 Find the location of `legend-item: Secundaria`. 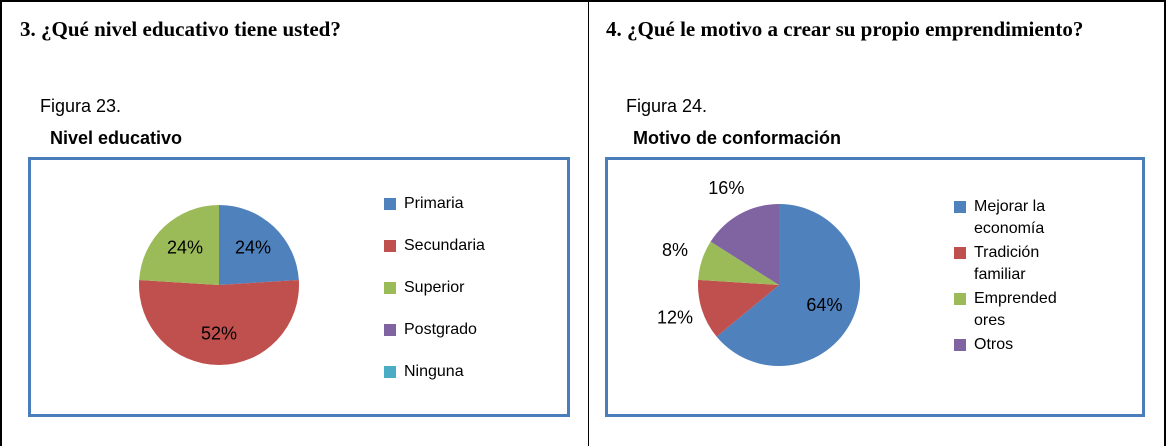

legend-item: Secundaria is located at coordinates (459, 246).